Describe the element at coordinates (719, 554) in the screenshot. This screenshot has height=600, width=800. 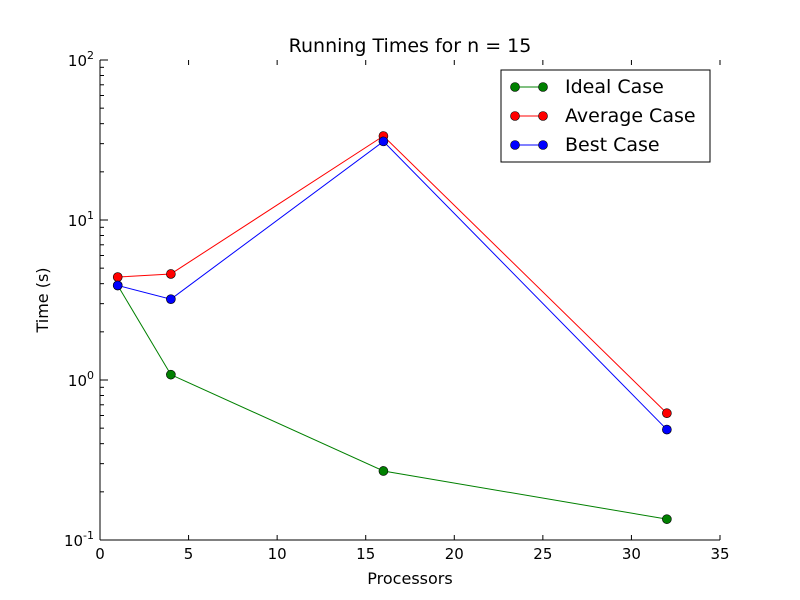
I see `x-tick-label: 35` at that location.